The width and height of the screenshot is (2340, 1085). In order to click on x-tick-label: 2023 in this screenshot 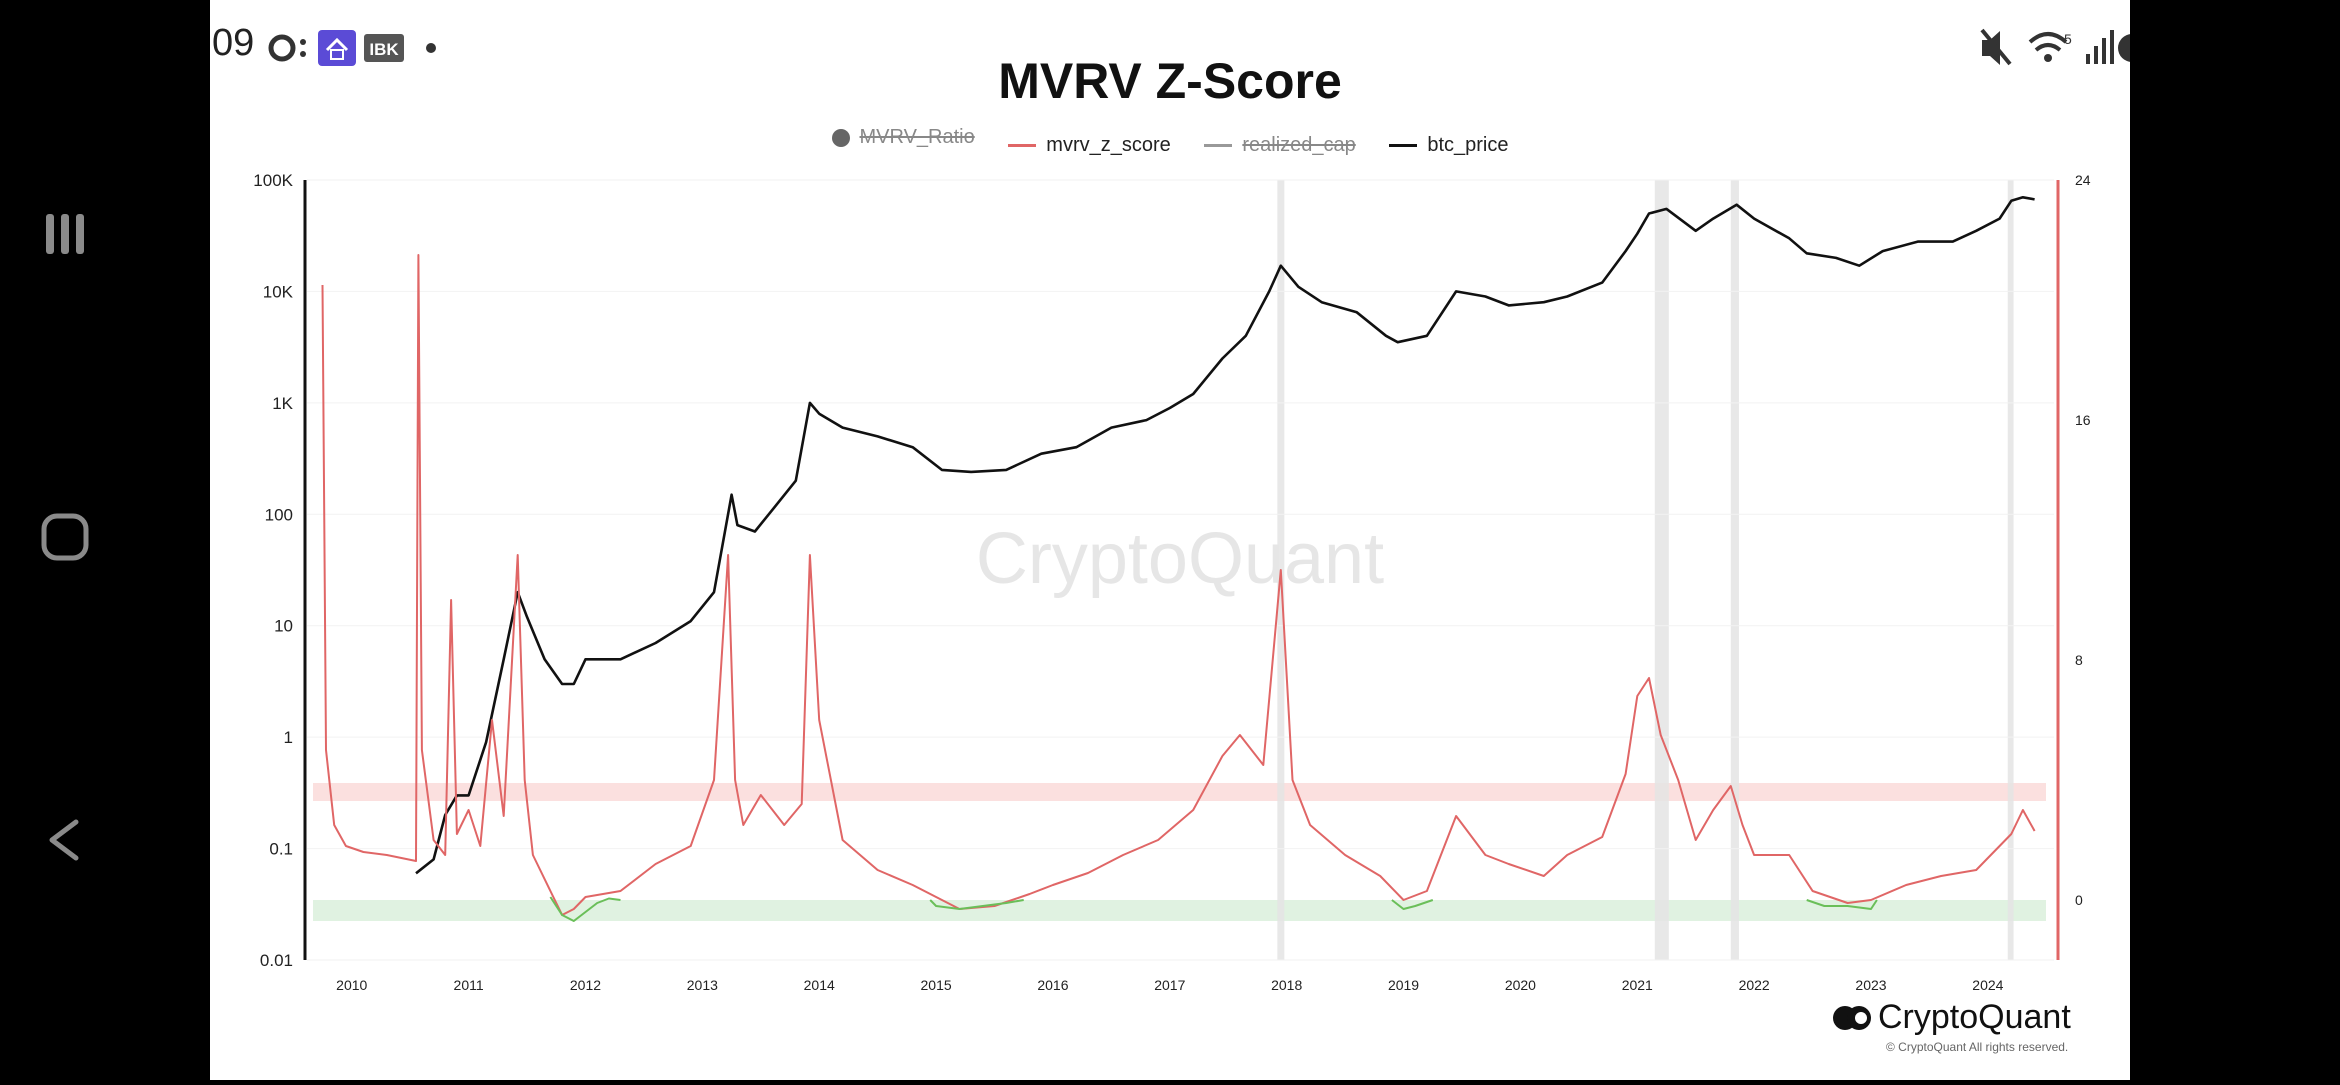, I will do `click(1870, 985)`.